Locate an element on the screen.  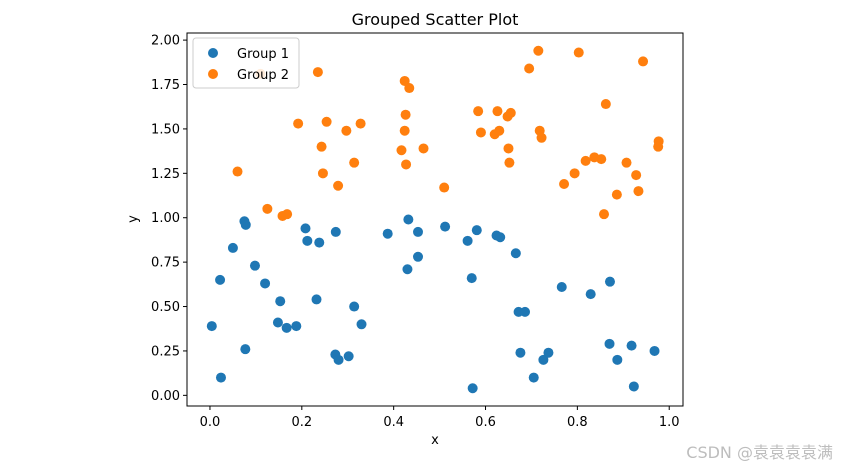
legend-frame is located at coordinates (246, 63).